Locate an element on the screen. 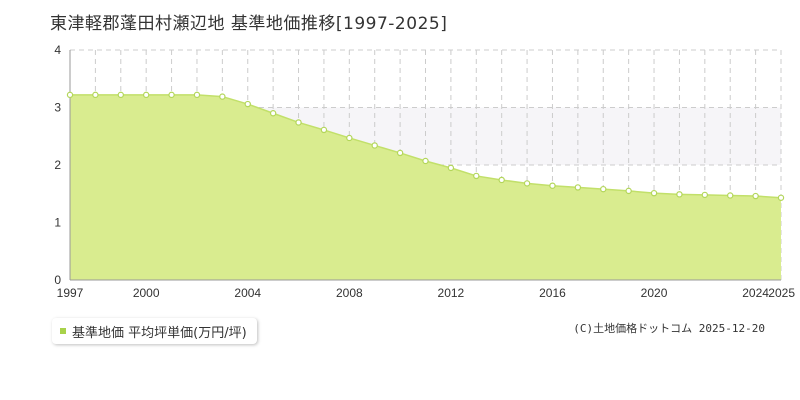  copyright-text: (C)土地価格ドットコム 2025-12-20 is located at coordinates (669, 328).